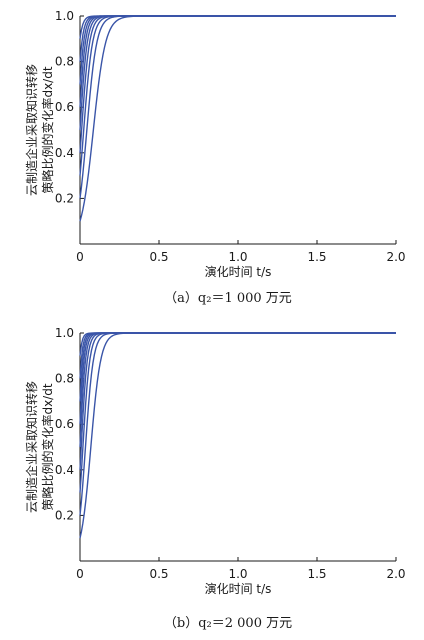 The width and height of the screenshot is (424, 640). I want to click on panel-caption: （b）q₂＝2 000 万元, so click(228, 623).